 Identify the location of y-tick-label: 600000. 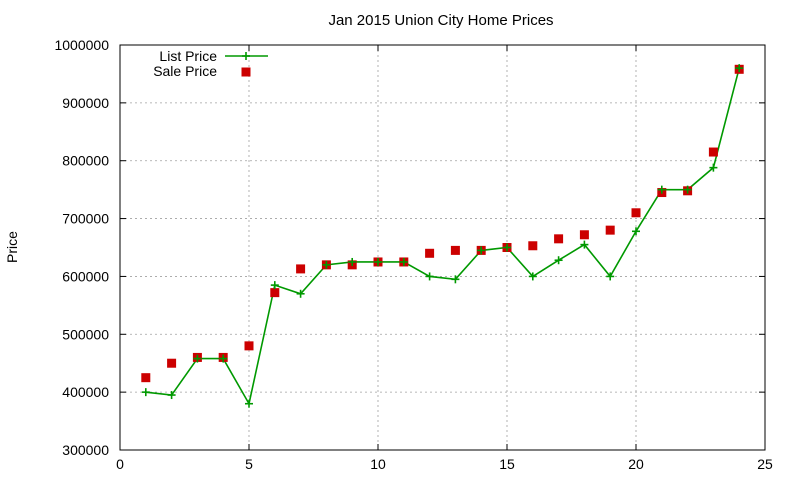
(85, 276).